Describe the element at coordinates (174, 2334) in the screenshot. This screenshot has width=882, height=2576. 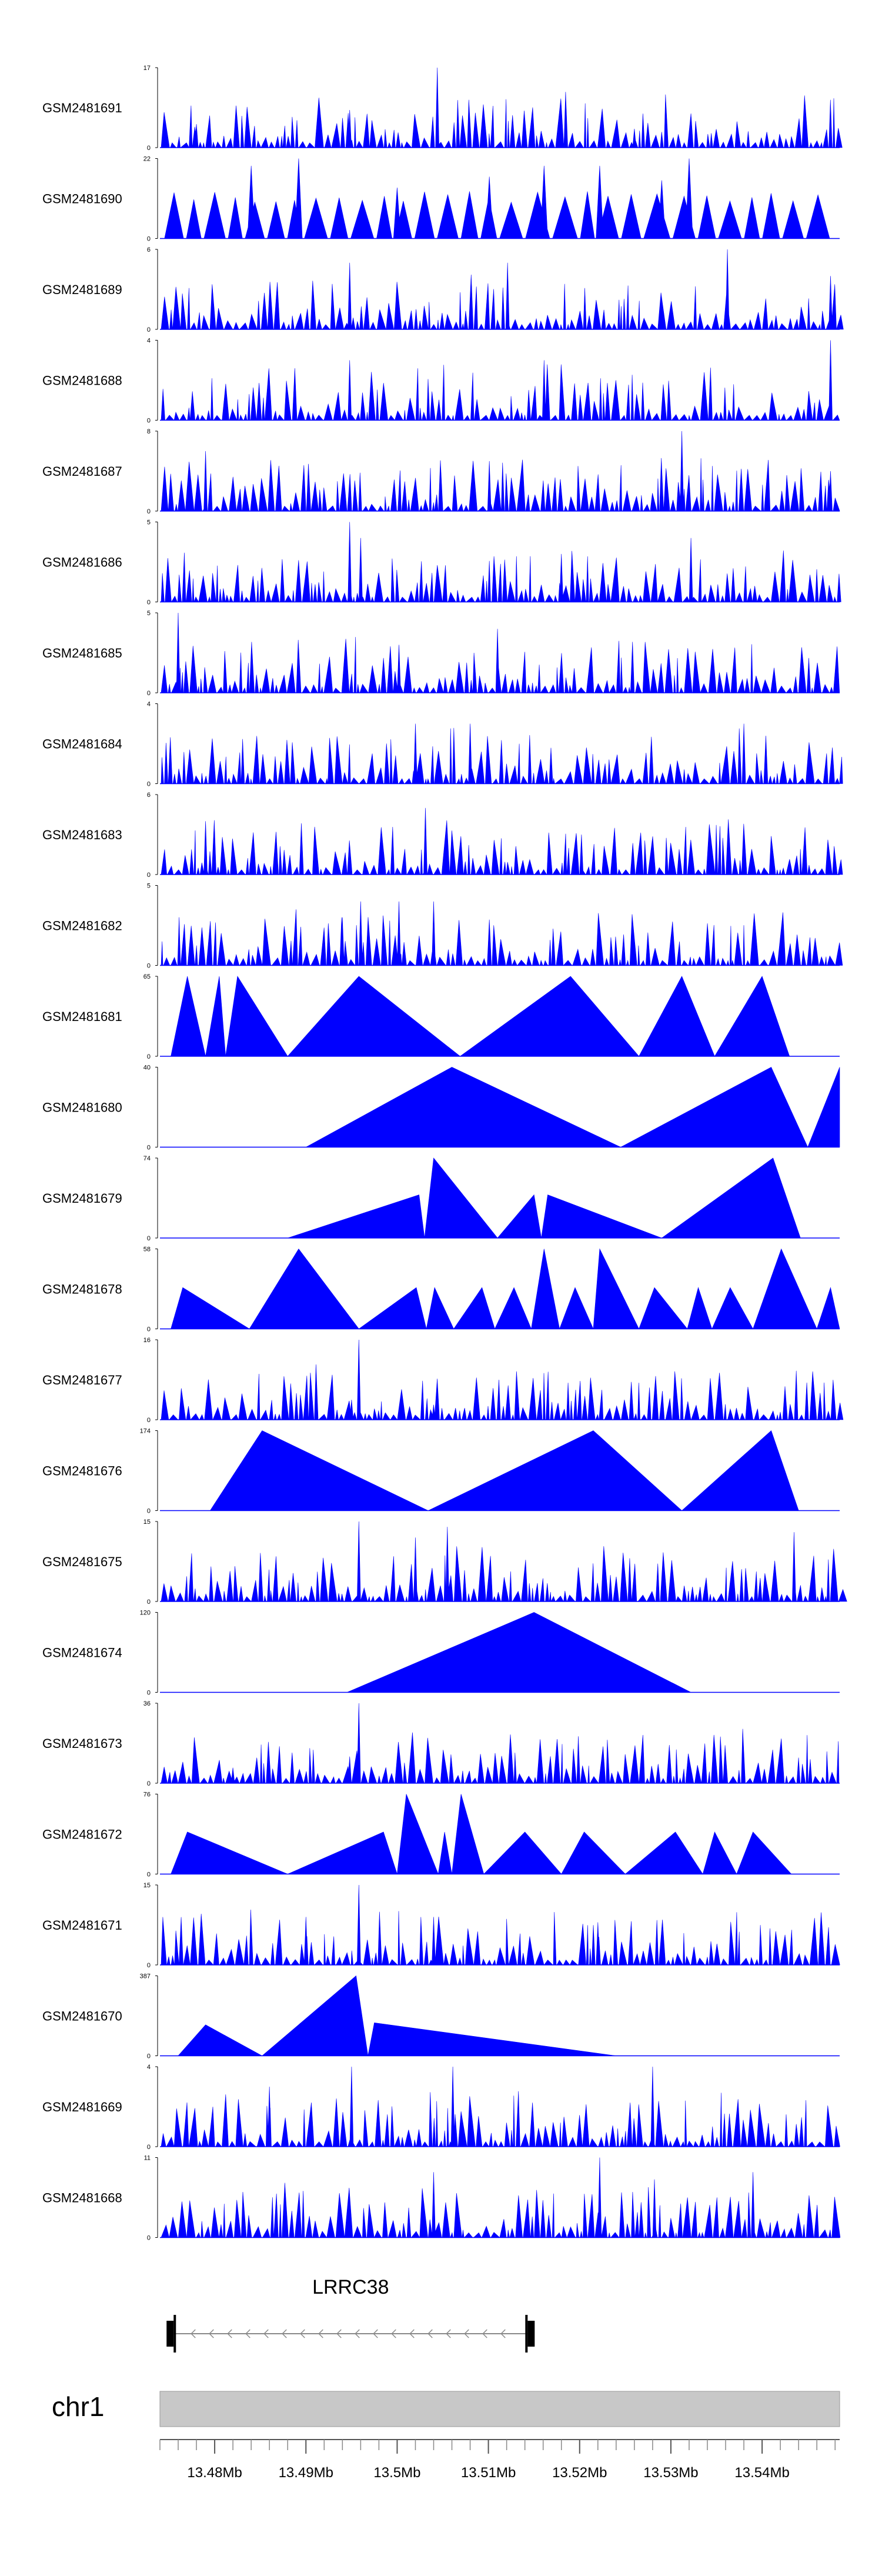
I see `gene-exon-start-edge` at that location.